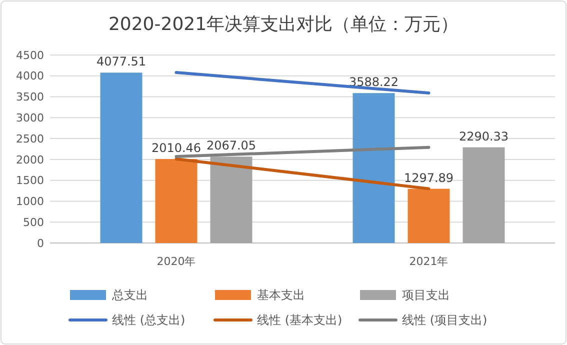 The image size is (567, 345). Describe the element at coordinates (429, 177) in the screenshot. I see `data-label: 1297.89` at that location.